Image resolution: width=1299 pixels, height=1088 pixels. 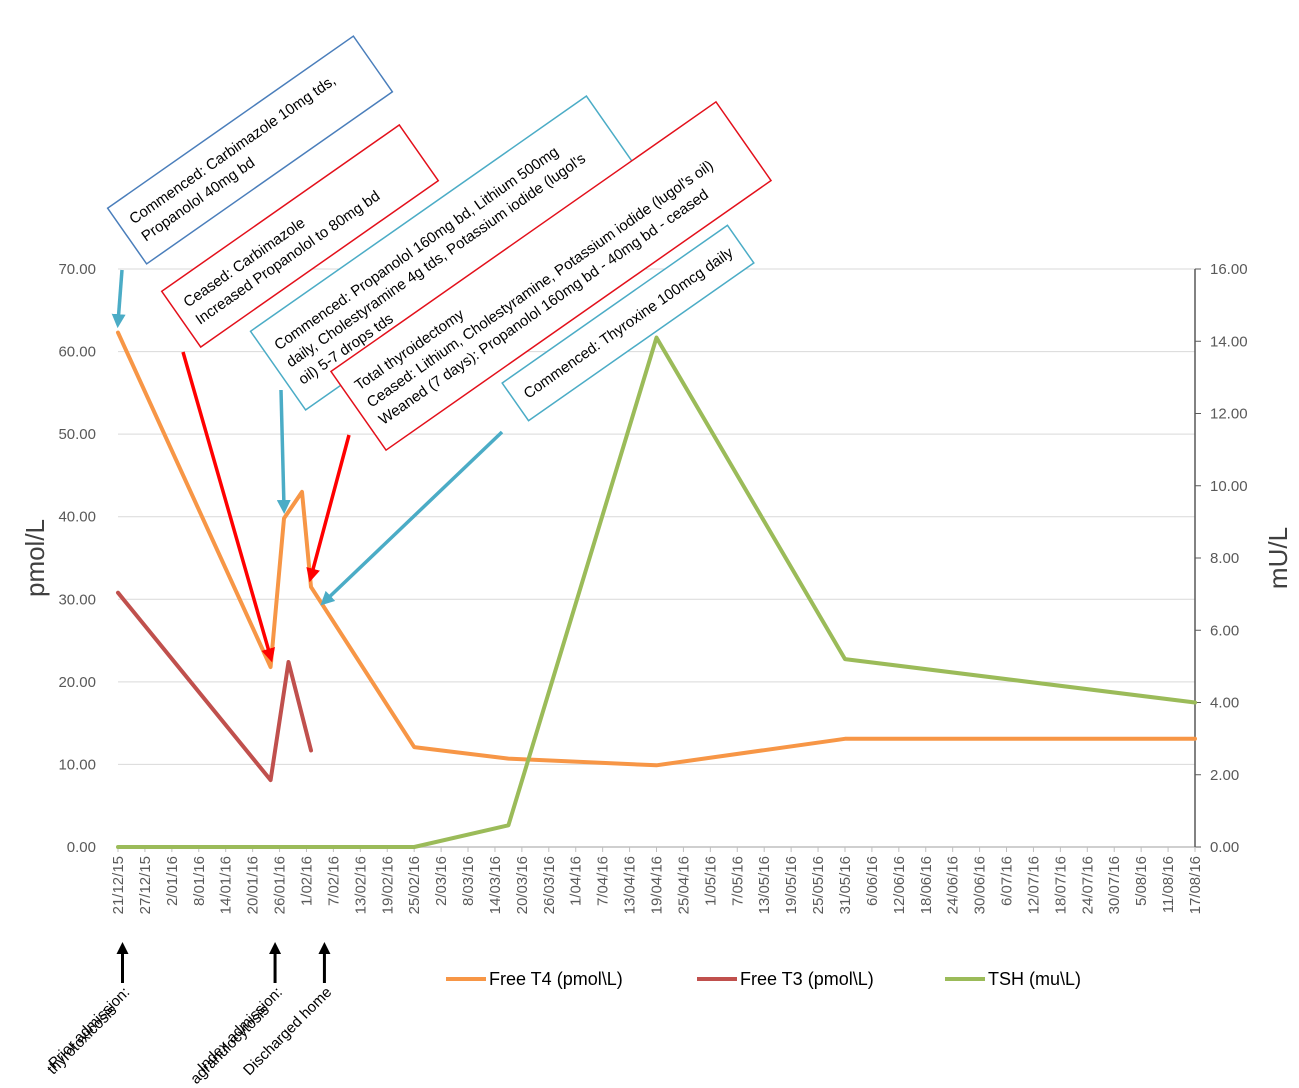 What do you see at coordinates (872, 881) in the screenshot?
I see `x-tick-label: 6/06/16` at bounding box center [872, 881].